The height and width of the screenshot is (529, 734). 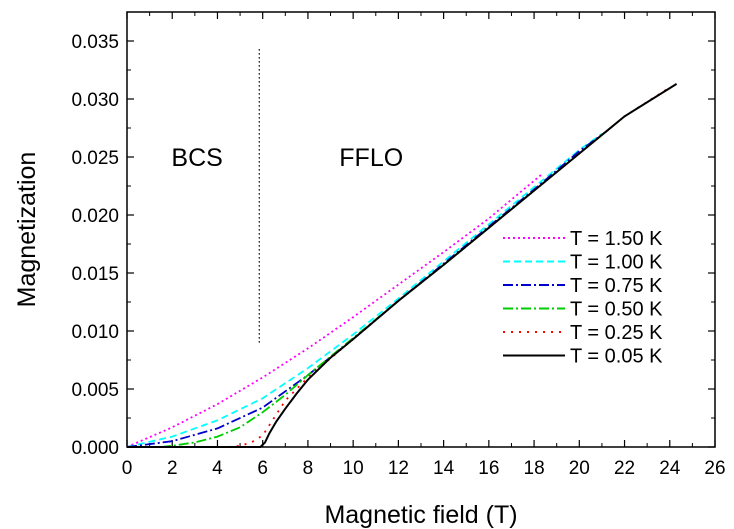 What do you see at coordinates (262, 468) in the screenshot?
I see `x-tick-label: 6` at bounding box center [262, 468].